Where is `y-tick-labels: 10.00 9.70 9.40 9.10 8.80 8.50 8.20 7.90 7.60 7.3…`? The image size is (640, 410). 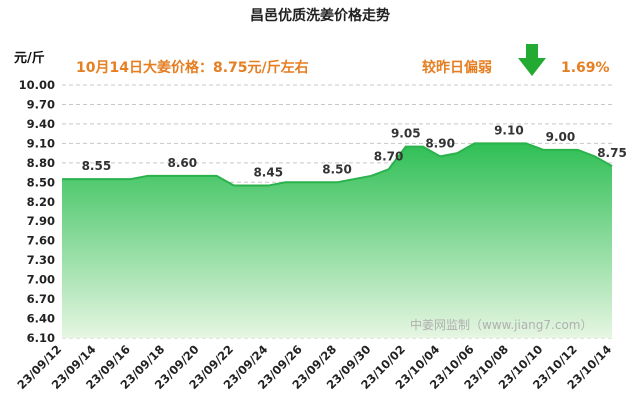 y-tick-labels: 10.00 9.70 9.40 9.10 8.80 8.50 8.20 7.90 7.60 7.3… is located at coordinates (37, 211).